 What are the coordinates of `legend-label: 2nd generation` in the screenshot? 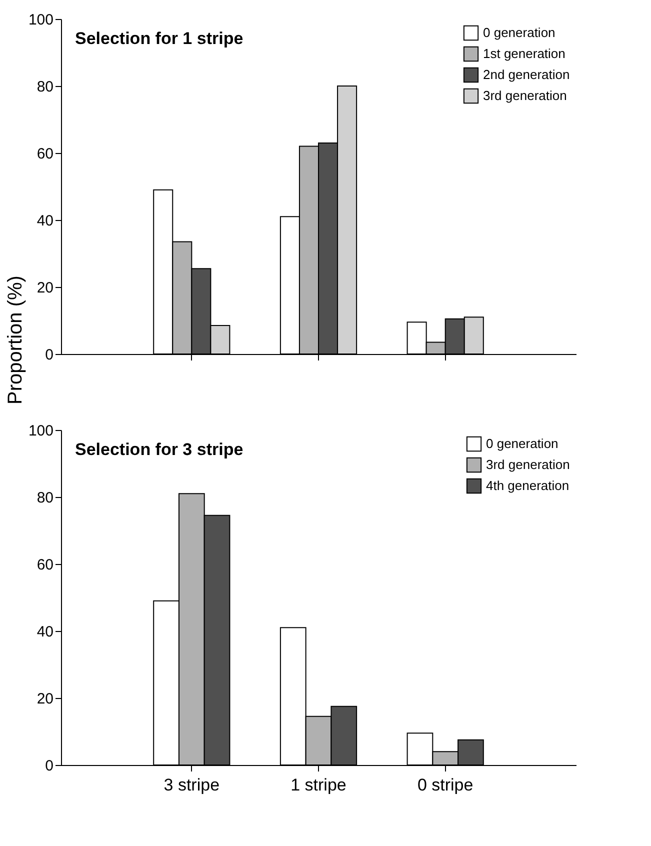 It's located at (526, 74).